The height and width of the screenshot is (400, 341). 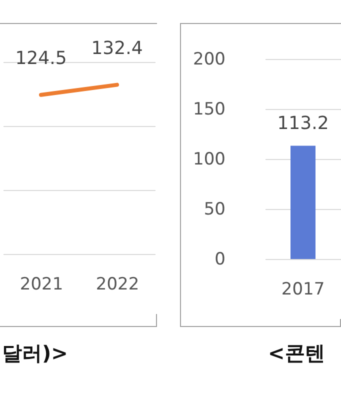 What do you see at coordinates (303, 123) in the screenshot?
I see `data-label: 113.2` at bounding box center [303, 123].